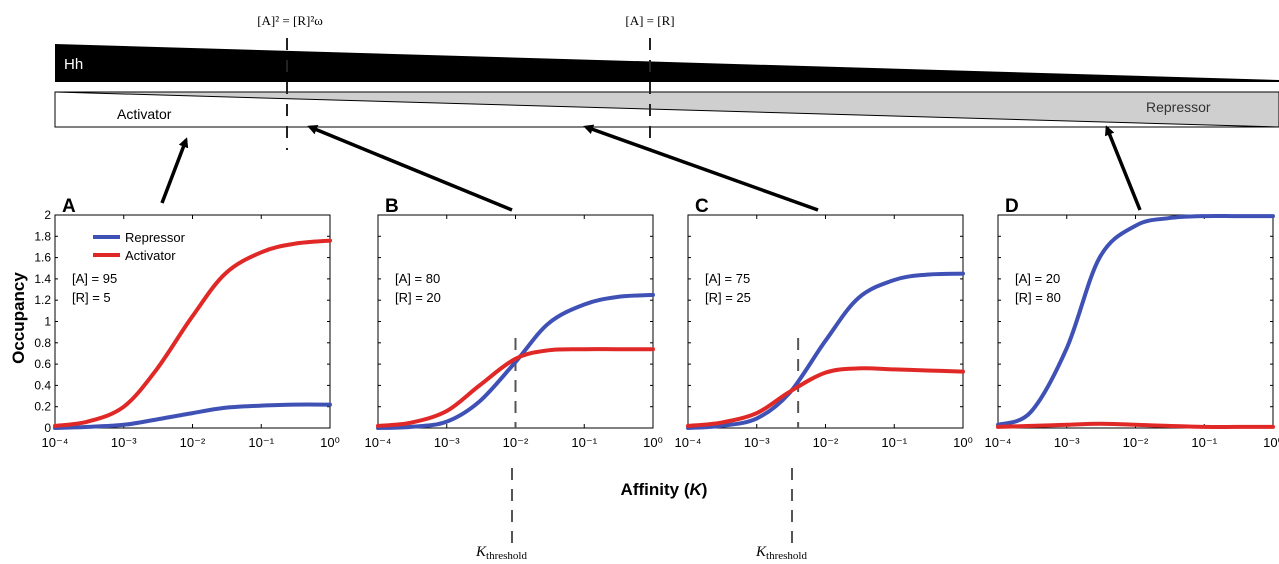  Describe the element at coordinates (696, 489) in the screenshot. I see `x-axis-label-var: K` at that location.